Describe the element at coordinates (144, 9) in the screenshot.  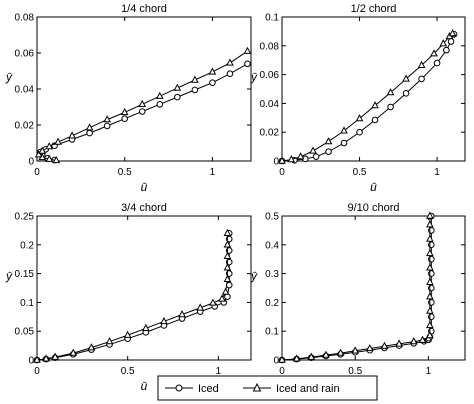
I see `chart-title: 1/4 chord` at that location.